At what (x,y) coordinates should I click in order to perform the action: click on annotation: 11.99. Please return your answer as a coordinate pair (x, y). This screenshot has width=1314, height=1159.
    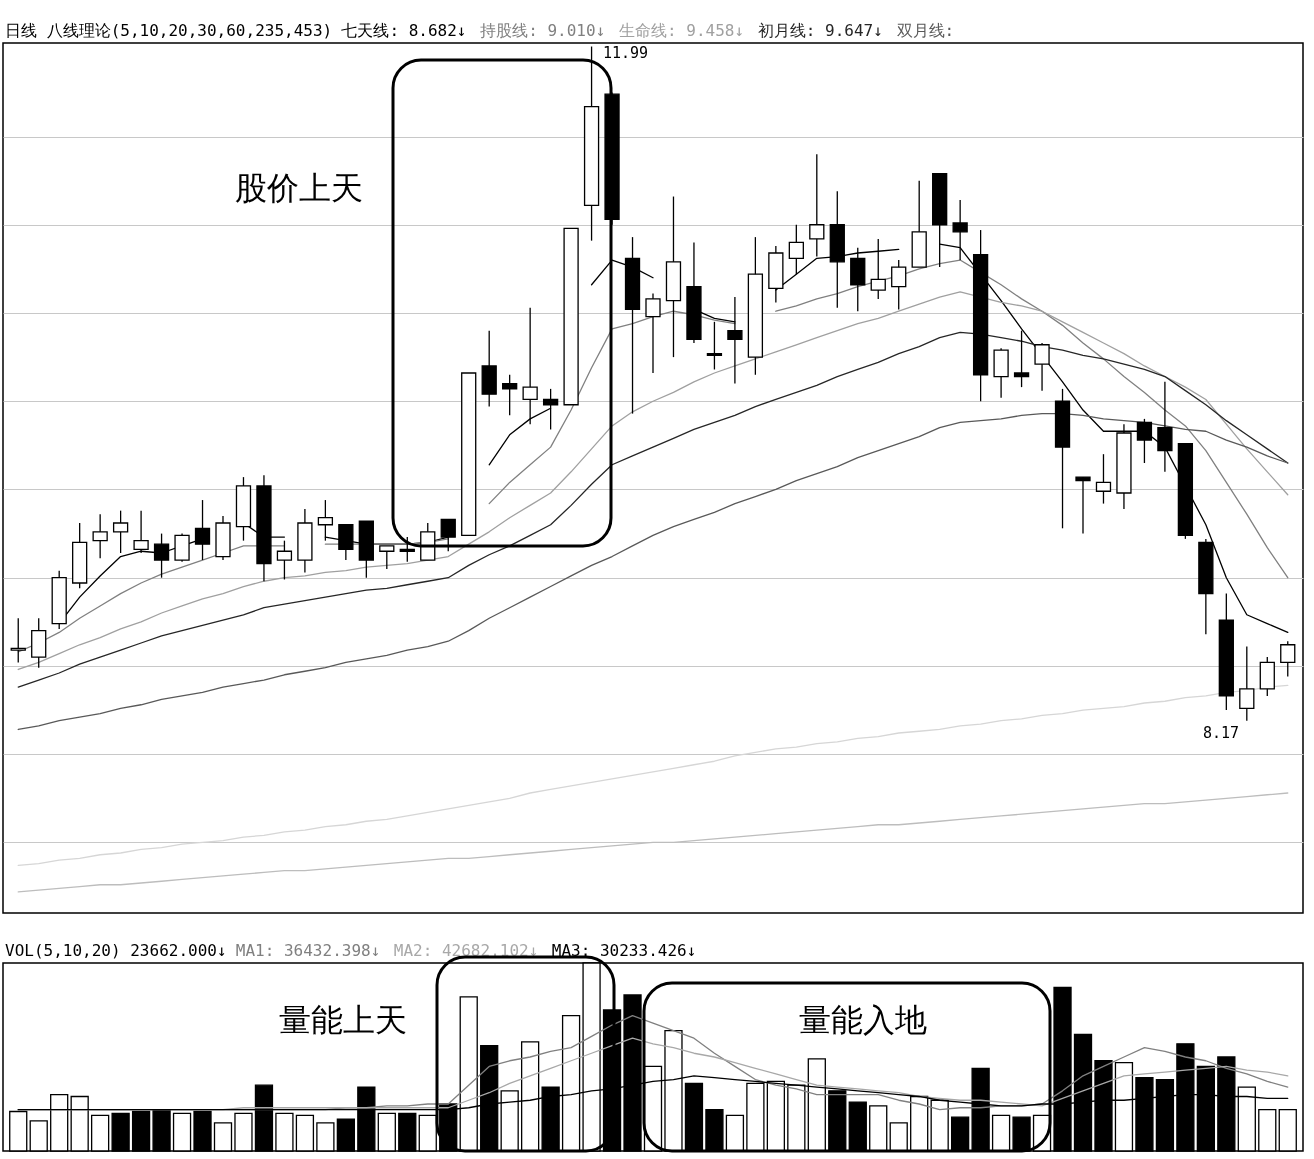
    Looking at the image, I should click on (626, 53).